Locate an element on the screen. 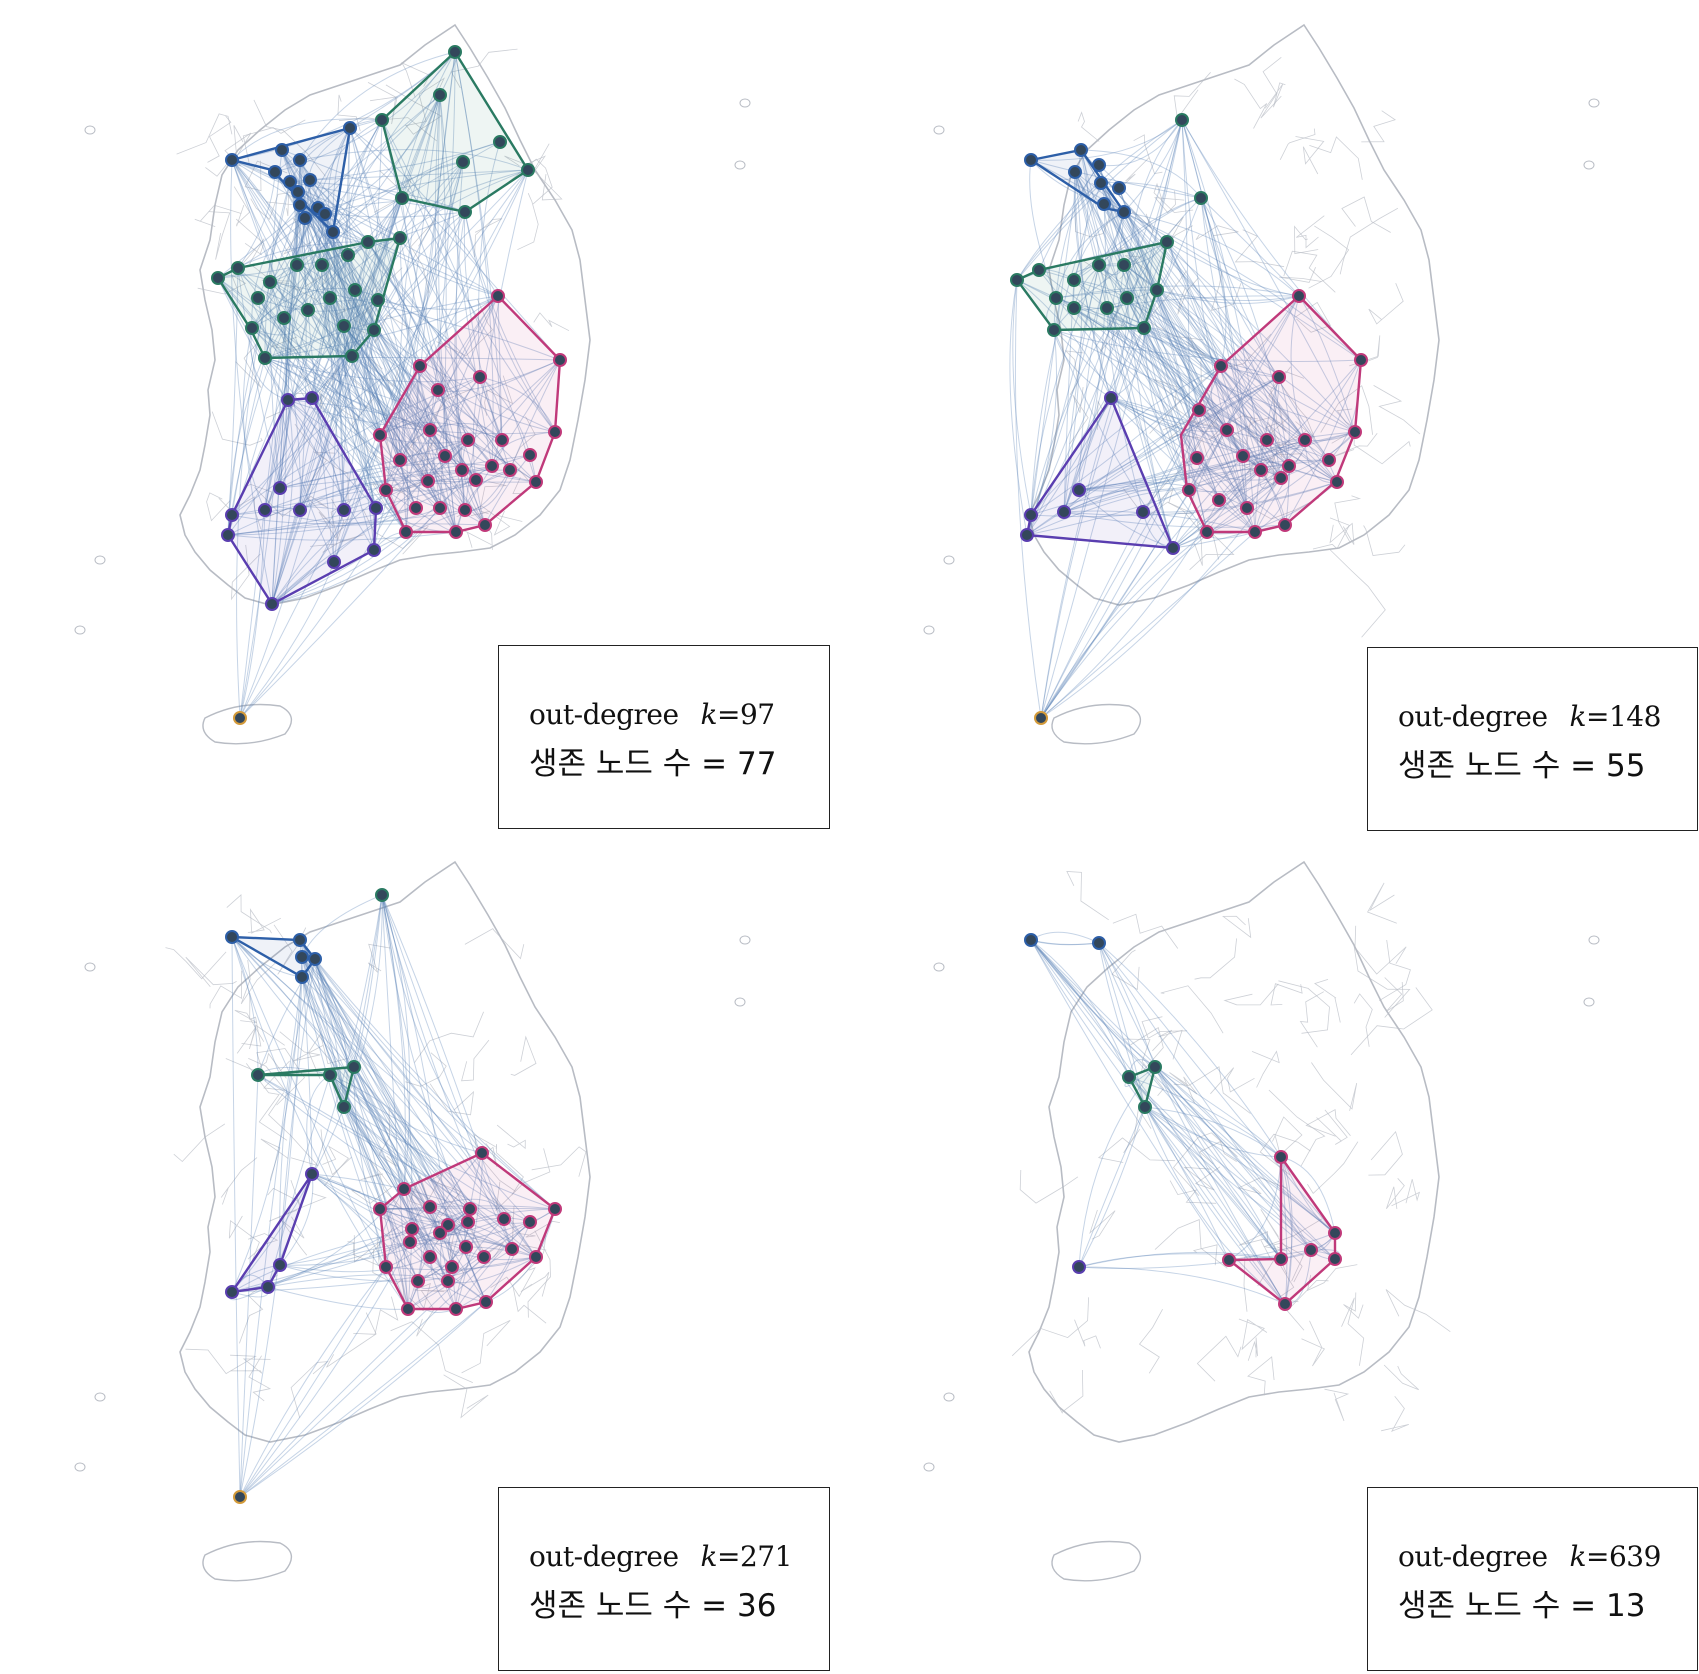 This screenshot has height=1674, width=1699. cluster-seoul is located at coordinates (1077, 181).